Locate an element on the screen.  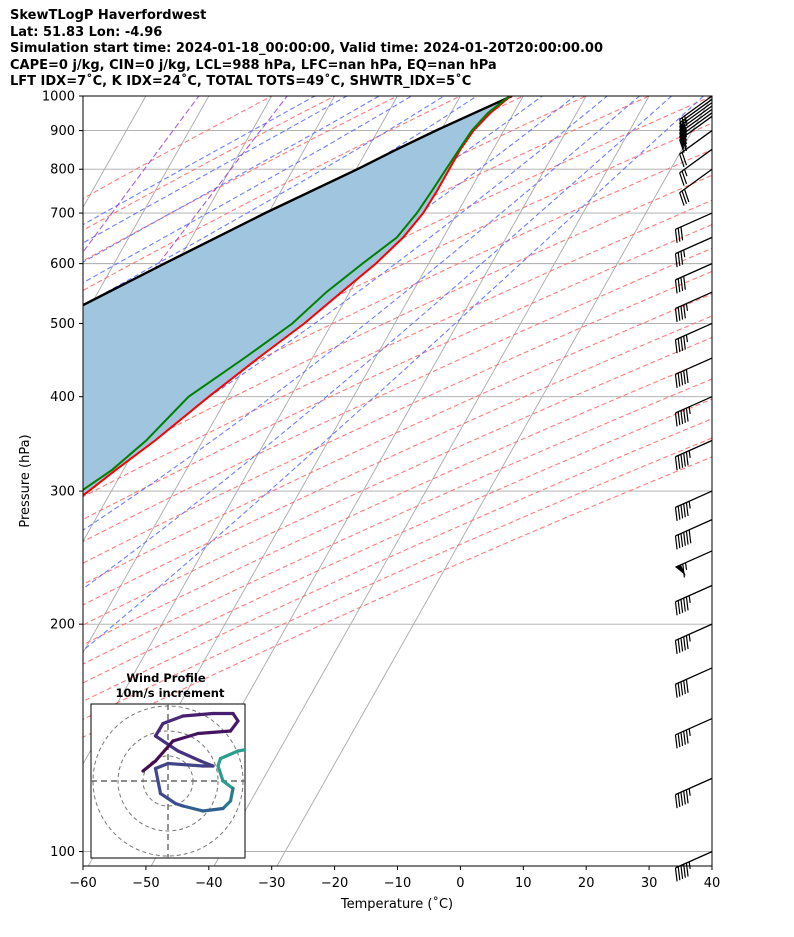
x-tick-label: −30 is located at coordinates (271, 883).